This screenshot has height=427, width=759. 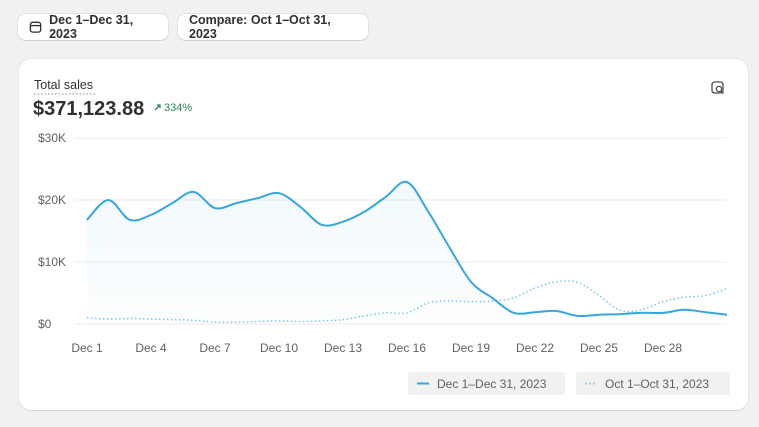 What do you see at coordinates (87, 348) in the screenshot?
I see `x-tick-label: Dec 1` at bounding box center [87, 348].